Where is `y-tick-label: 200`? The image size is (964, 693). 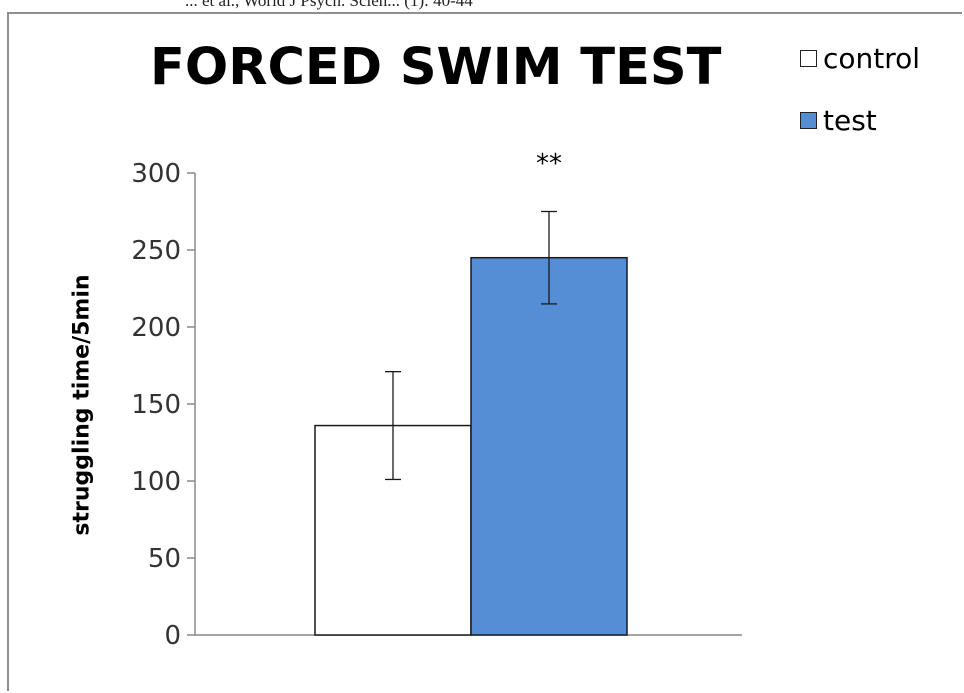
y-tick-label: 200 is located at coordinates (156, 328).